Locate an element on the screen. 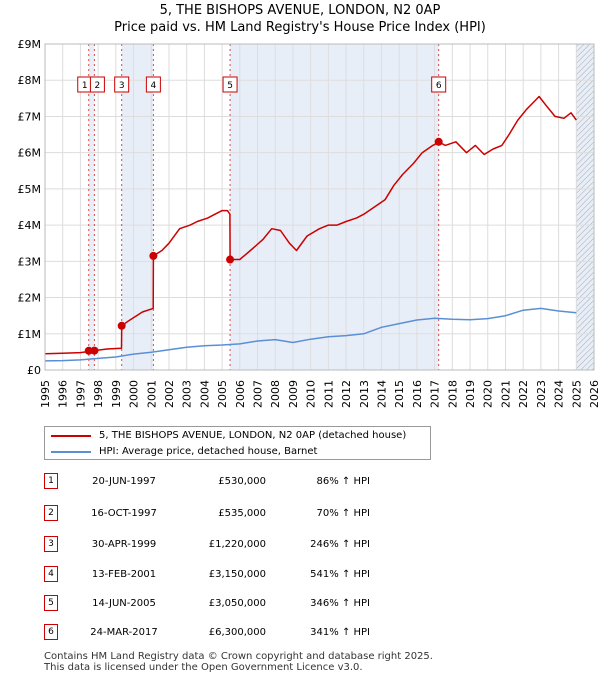 Image resolution: width=600 pixels, height=680 pixels. transaction-price: £3,050,000 is located at coordinates (237, 603).